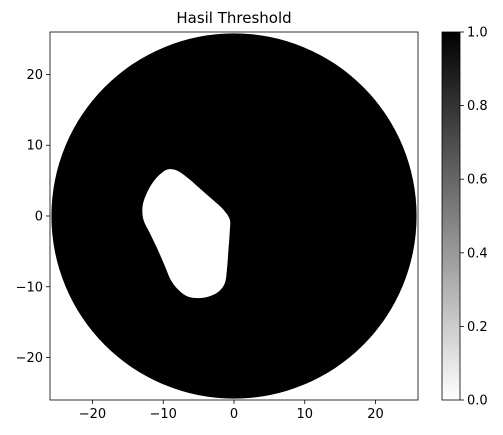 The image size is (503, 435). What do you see at coordinates (477, 106) in the screenshot?
I see `colorbar-tick-label: 0.8` at bounding box center [477, 106].